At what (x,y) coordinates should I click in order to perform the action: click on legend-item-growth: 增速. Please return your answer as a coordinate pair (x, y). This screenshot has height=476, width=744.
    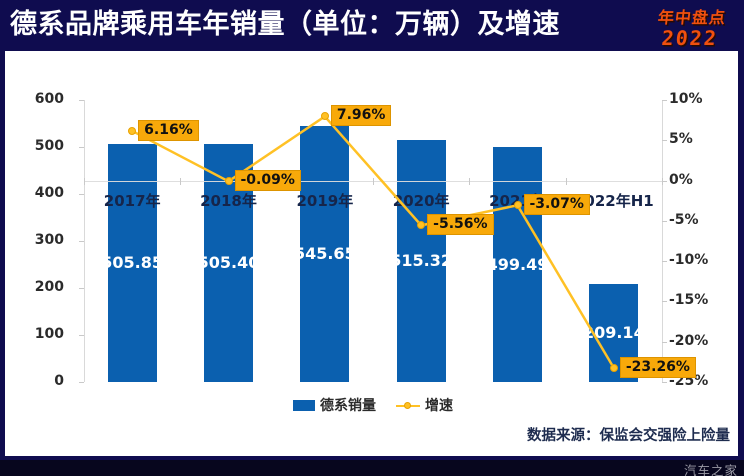
    Looking at the image, I should click on (424, 405).